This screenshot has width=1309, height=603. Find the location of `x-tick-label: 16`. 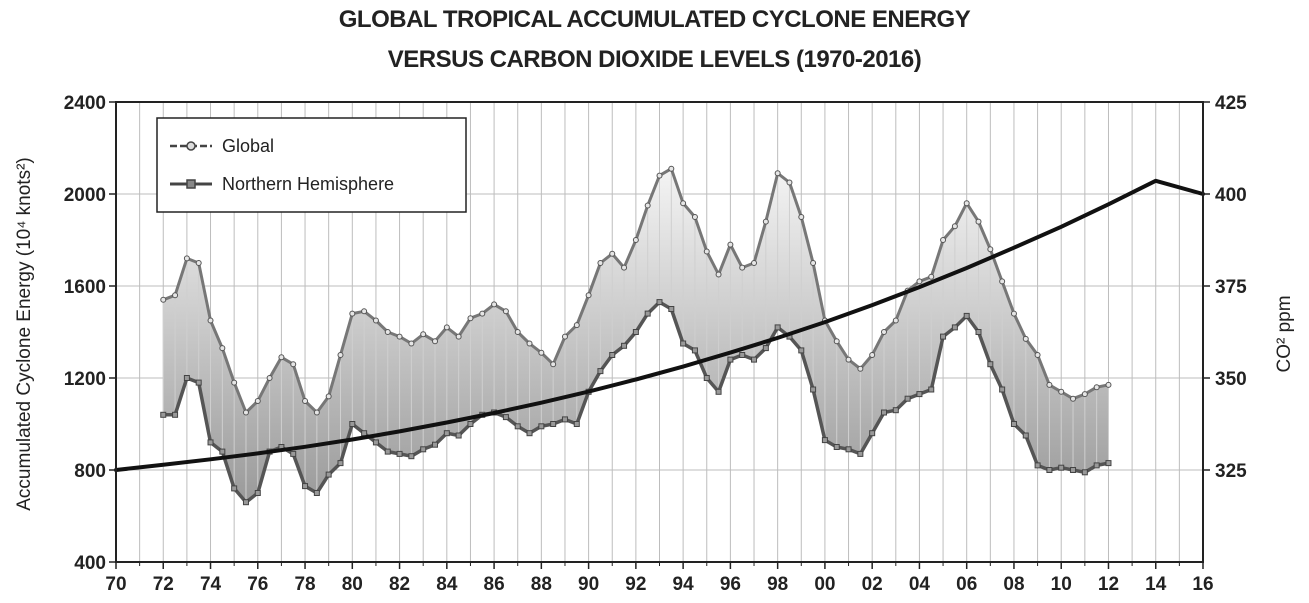

x-tick-label: 16 is located at coordinates (1202, 584).